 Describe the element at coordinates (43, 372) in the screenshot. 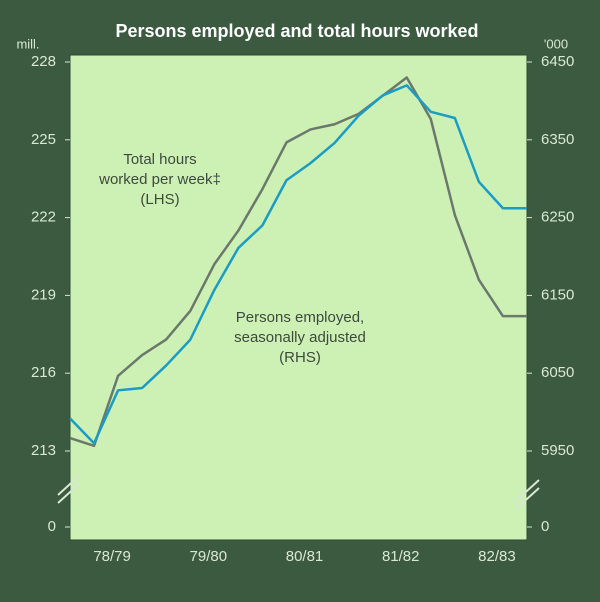

I see `y-tick-label: 216` at that location.